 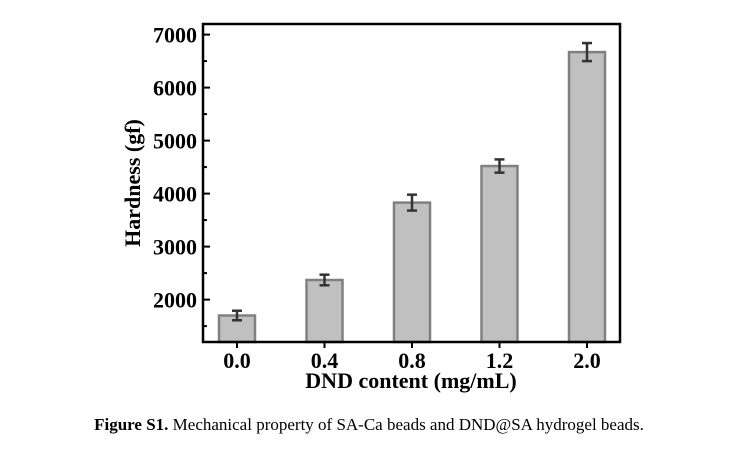 I want to click on y-tick-label: 4000, so click(x=175, y=194).